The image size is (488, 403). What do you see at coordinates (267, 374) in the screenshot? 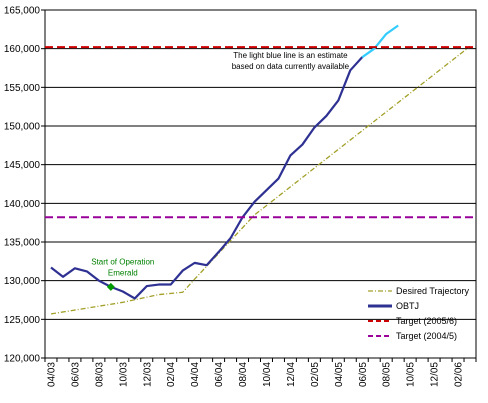
I see `x-tick-label: 10/04` at bounding box center [267, 374].